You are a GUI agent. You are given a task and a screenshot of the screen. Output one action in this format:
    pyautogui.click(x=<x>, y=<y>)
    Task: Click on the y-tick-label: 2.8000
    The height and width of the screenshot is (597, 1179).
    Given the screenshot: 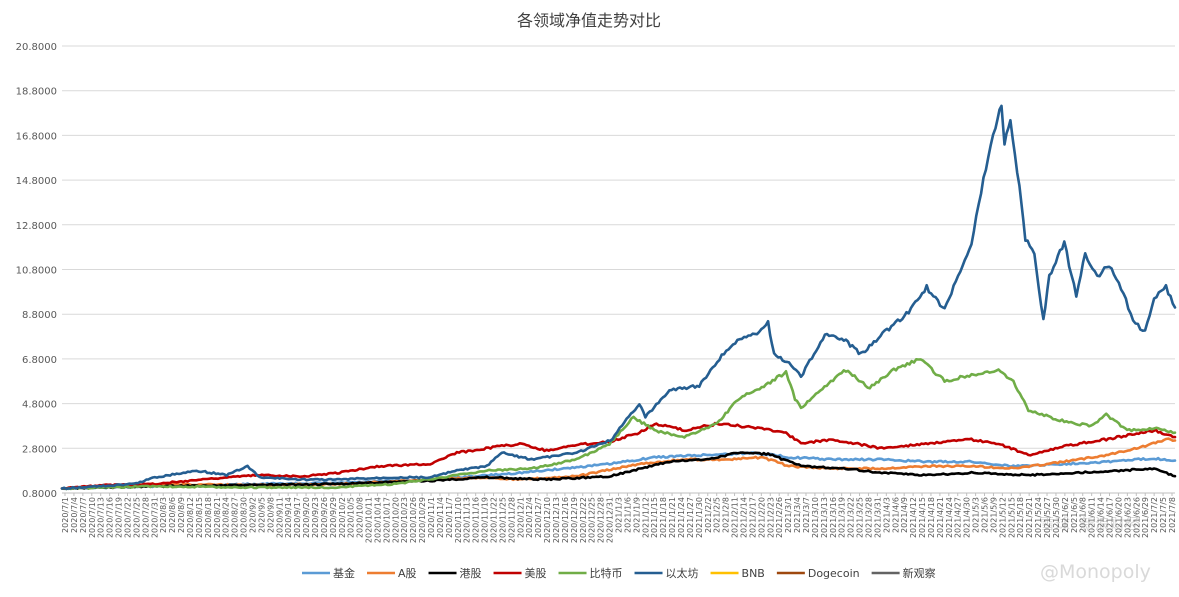 What is the action you would take?
    pyautogui.click(x=39, y=449)
    